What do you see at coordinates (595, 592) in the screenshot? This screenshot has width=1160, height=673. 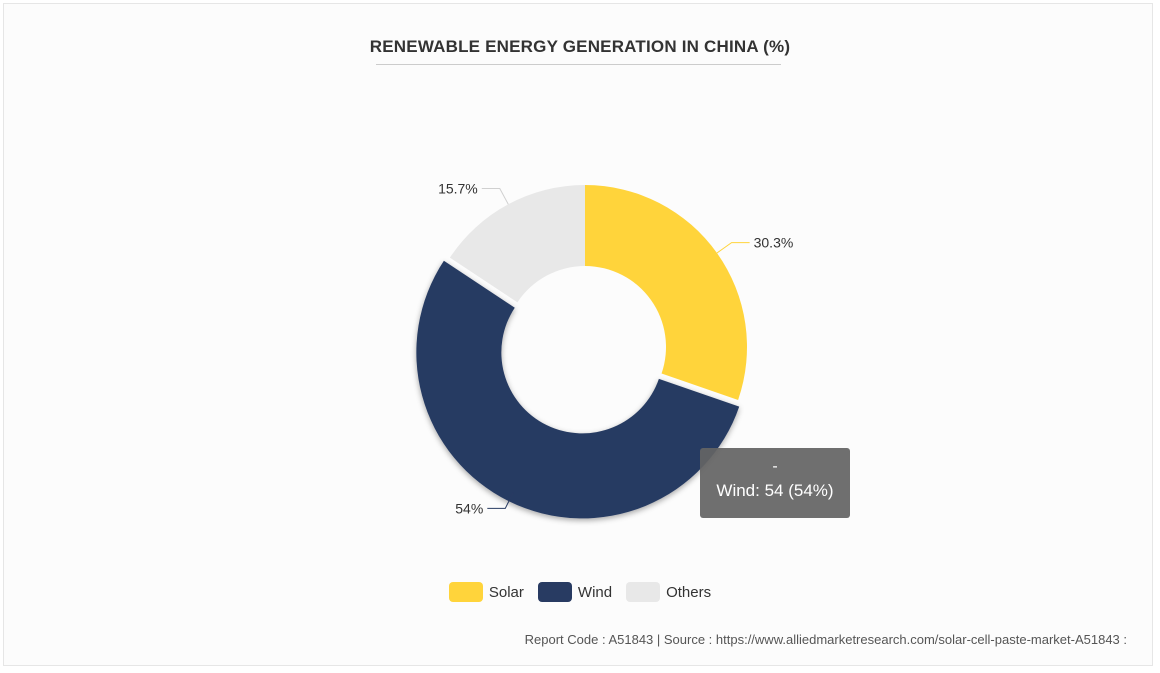 I see `legend-label-wind: Wind` at bounding box center [595, 592].